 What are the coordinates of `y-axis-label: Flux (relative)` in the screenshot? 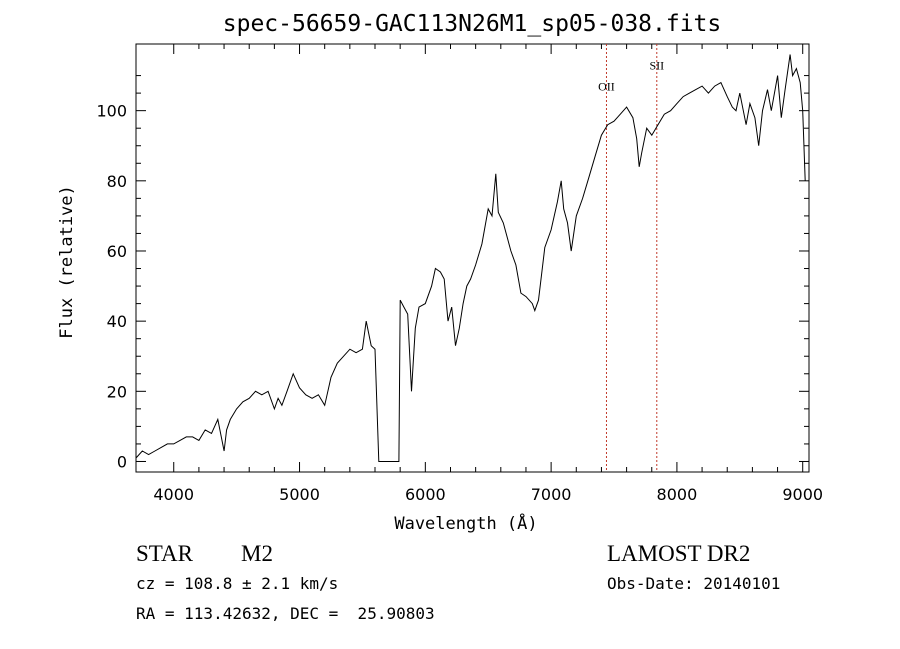 It's located at (67, 262).